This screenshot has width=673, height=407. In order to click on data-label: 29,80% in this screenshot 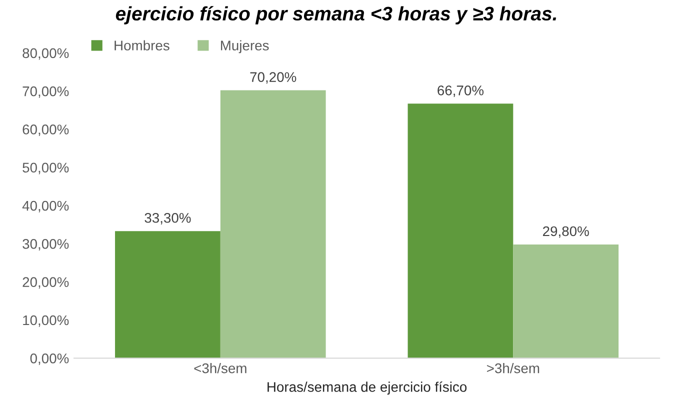, I will do `click(566, 232)`.